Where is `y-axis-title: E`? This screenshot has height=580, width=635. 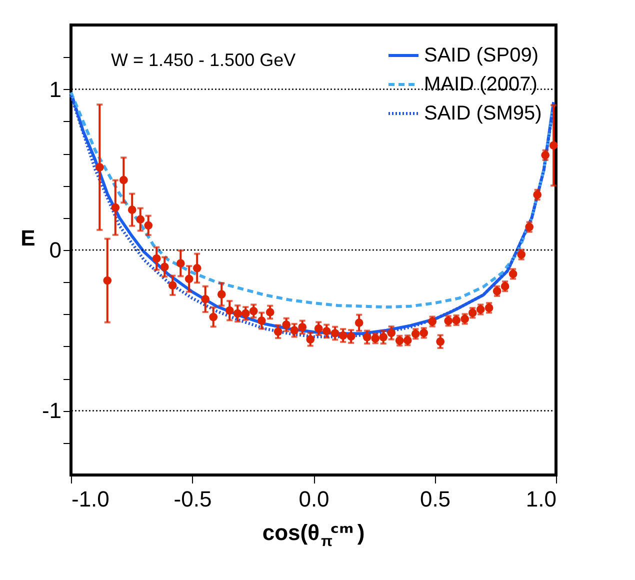 y-axis-title: E is located at coordinates (28, 238).